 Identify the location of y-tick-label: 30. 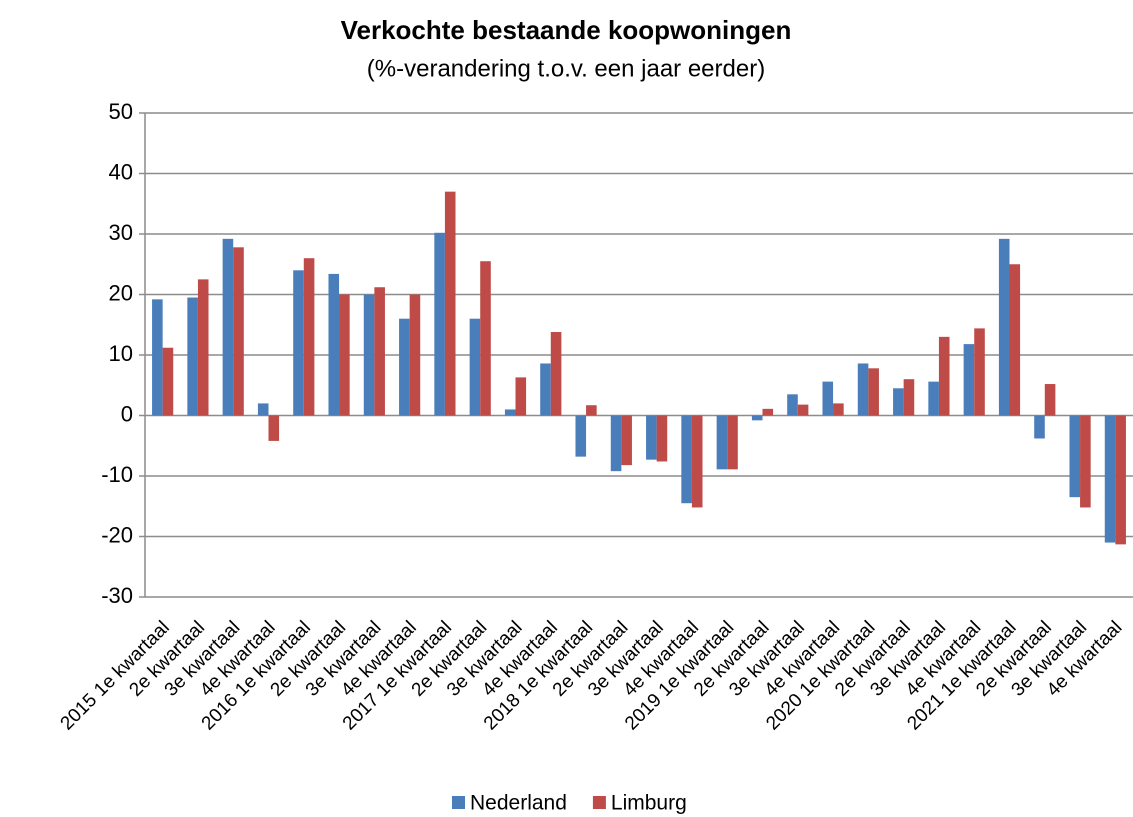
(121, 232).